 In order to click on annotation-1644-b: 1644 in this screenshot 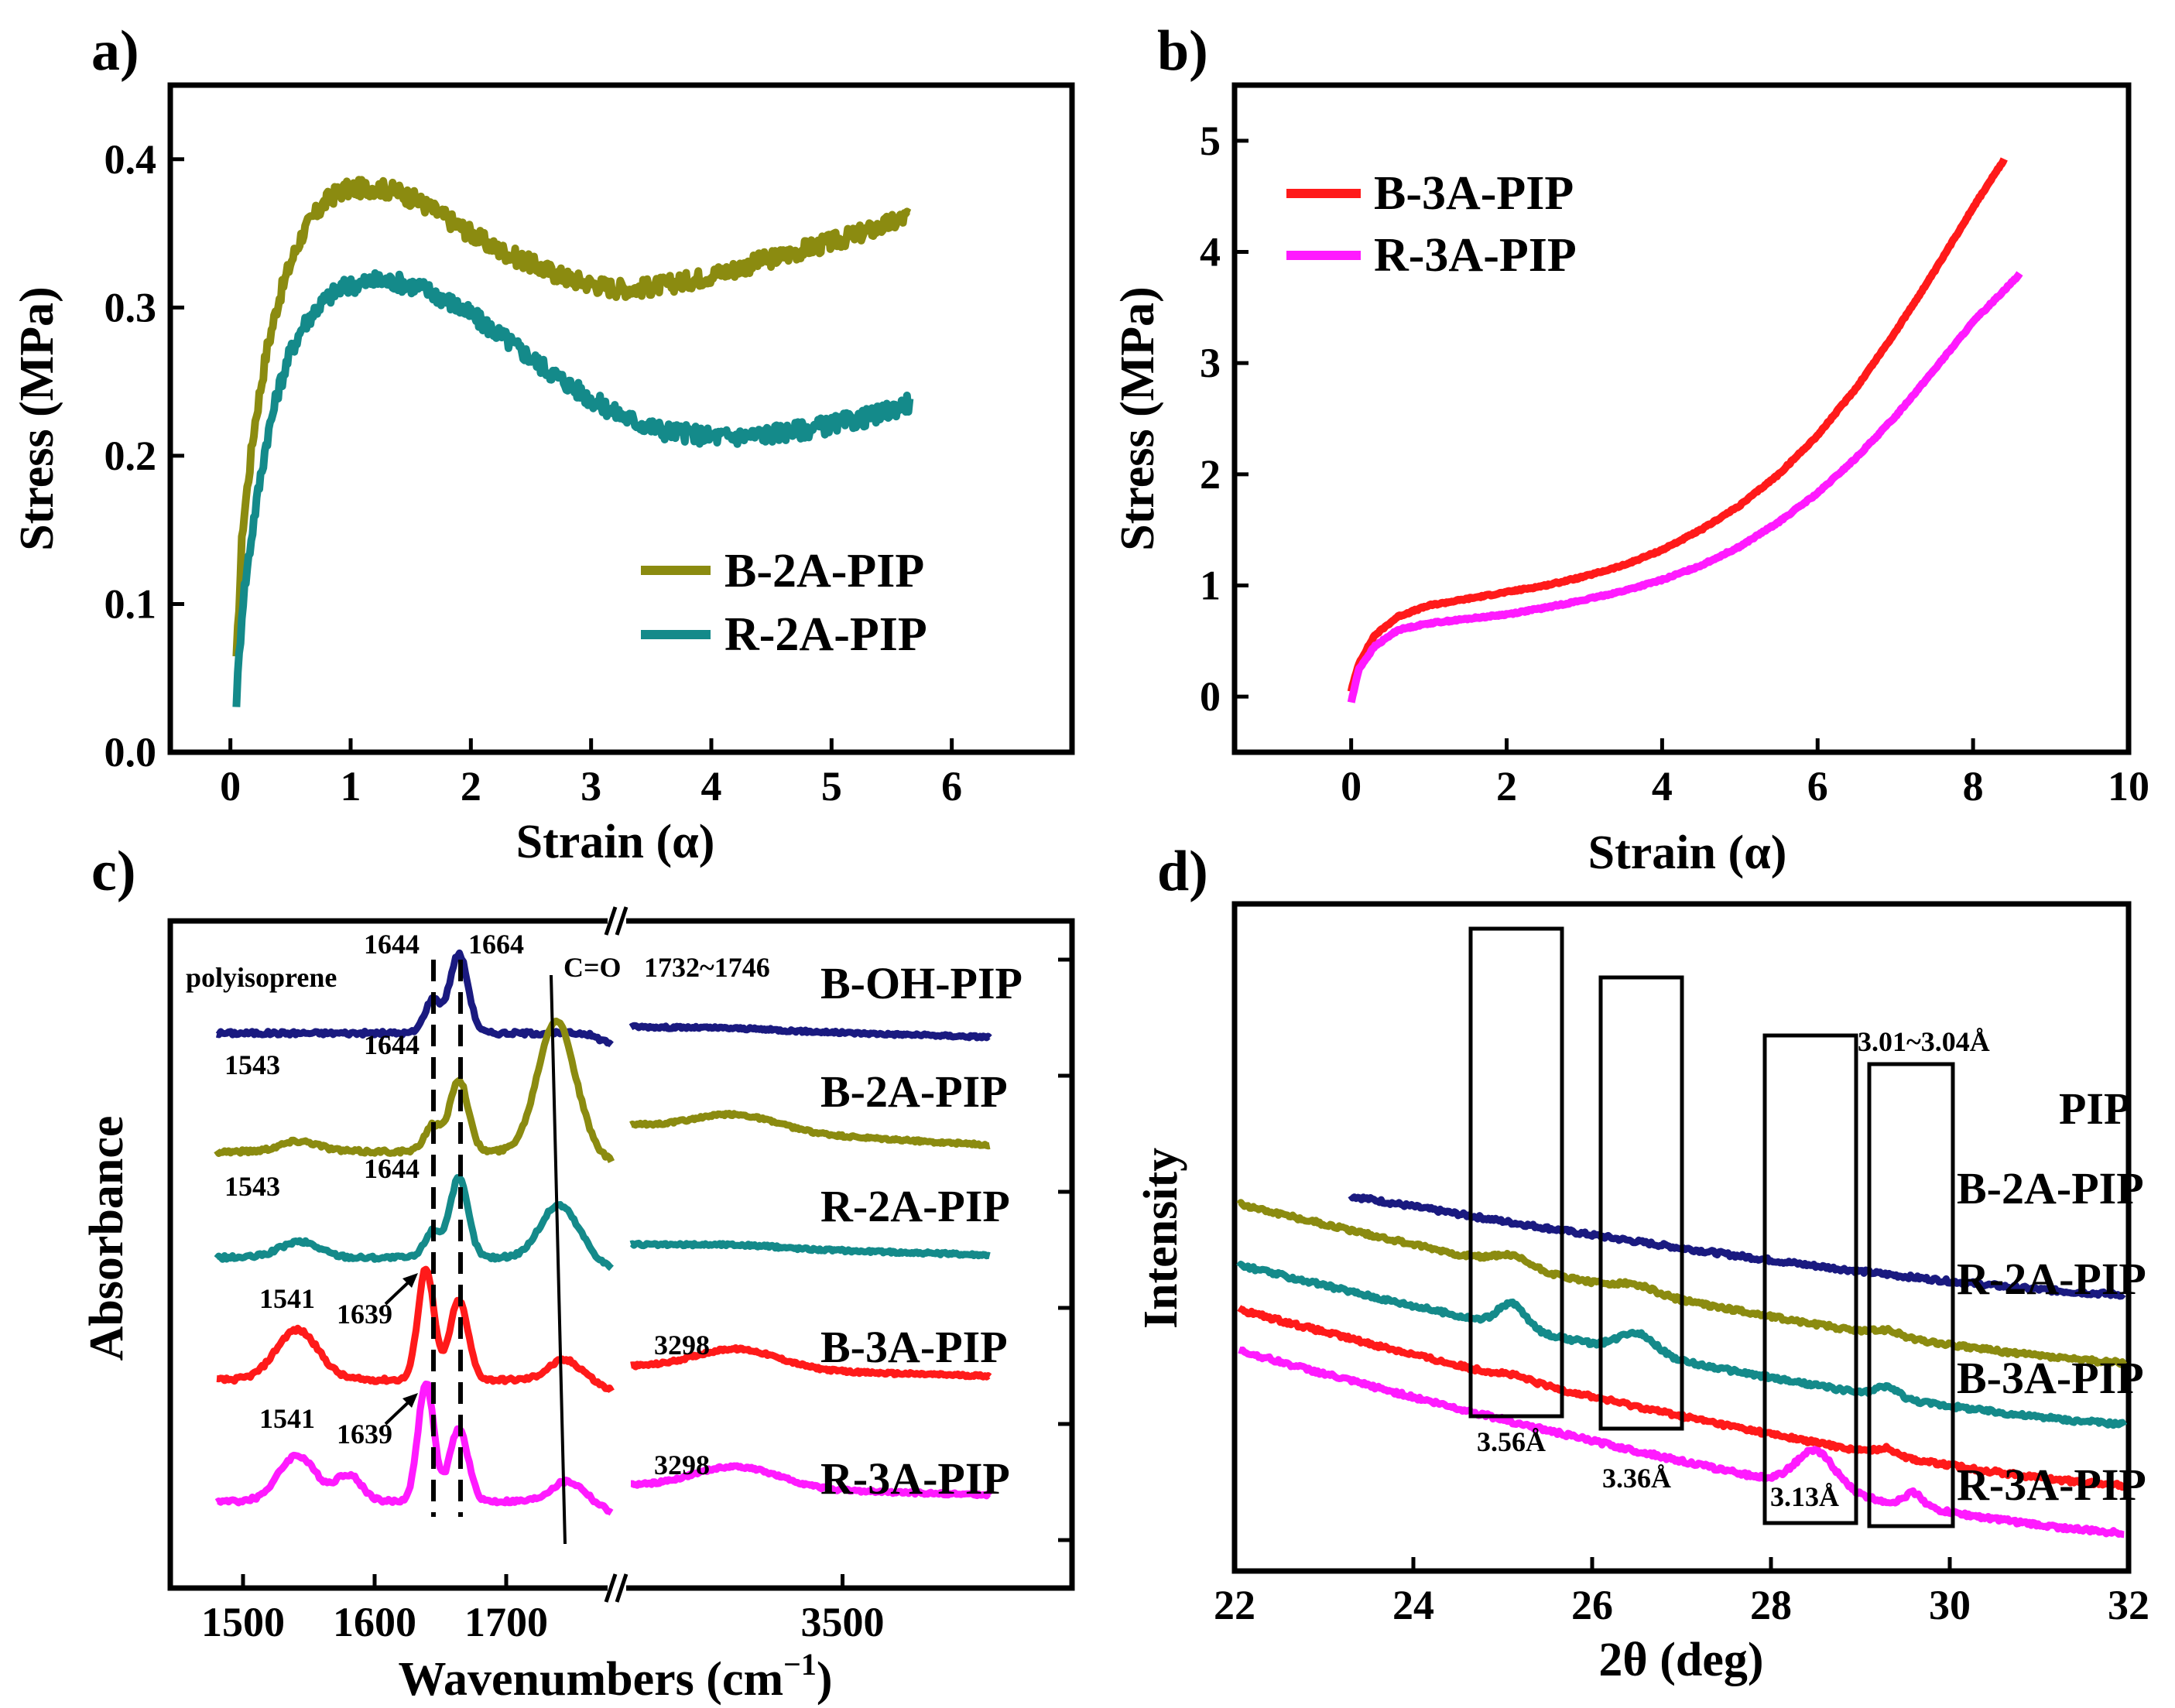, I will do `click(392, 1045)`.